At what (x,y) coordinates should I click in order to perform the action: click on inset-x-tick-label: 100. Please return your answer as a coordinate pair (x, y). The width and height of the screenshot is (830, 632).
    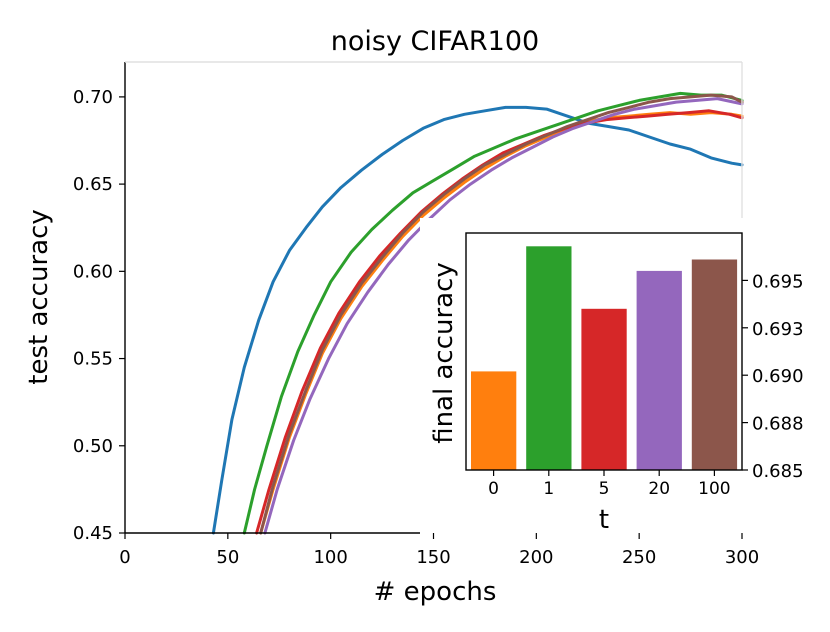
    Looking at the image, I should click on (714, 489).